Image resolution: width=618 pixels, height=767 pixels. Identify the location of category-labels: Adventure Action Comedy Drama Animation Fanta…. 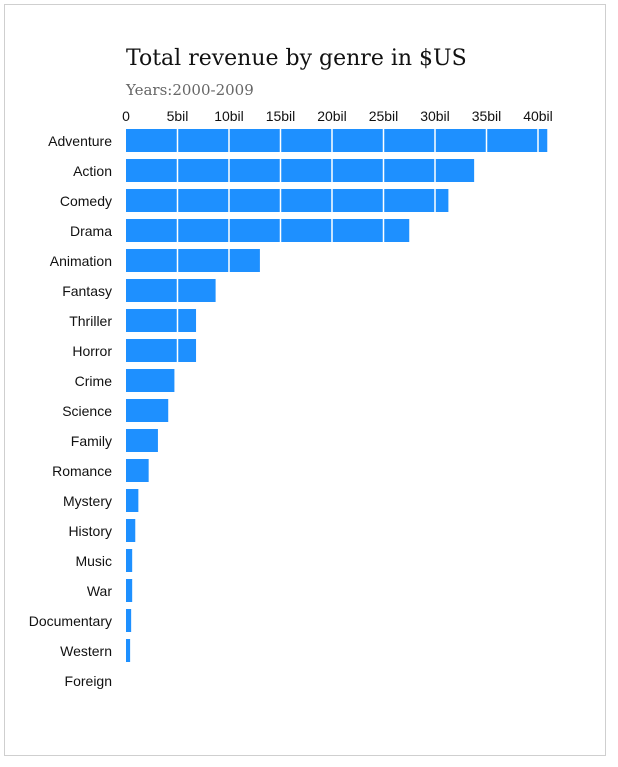
(71, 411).